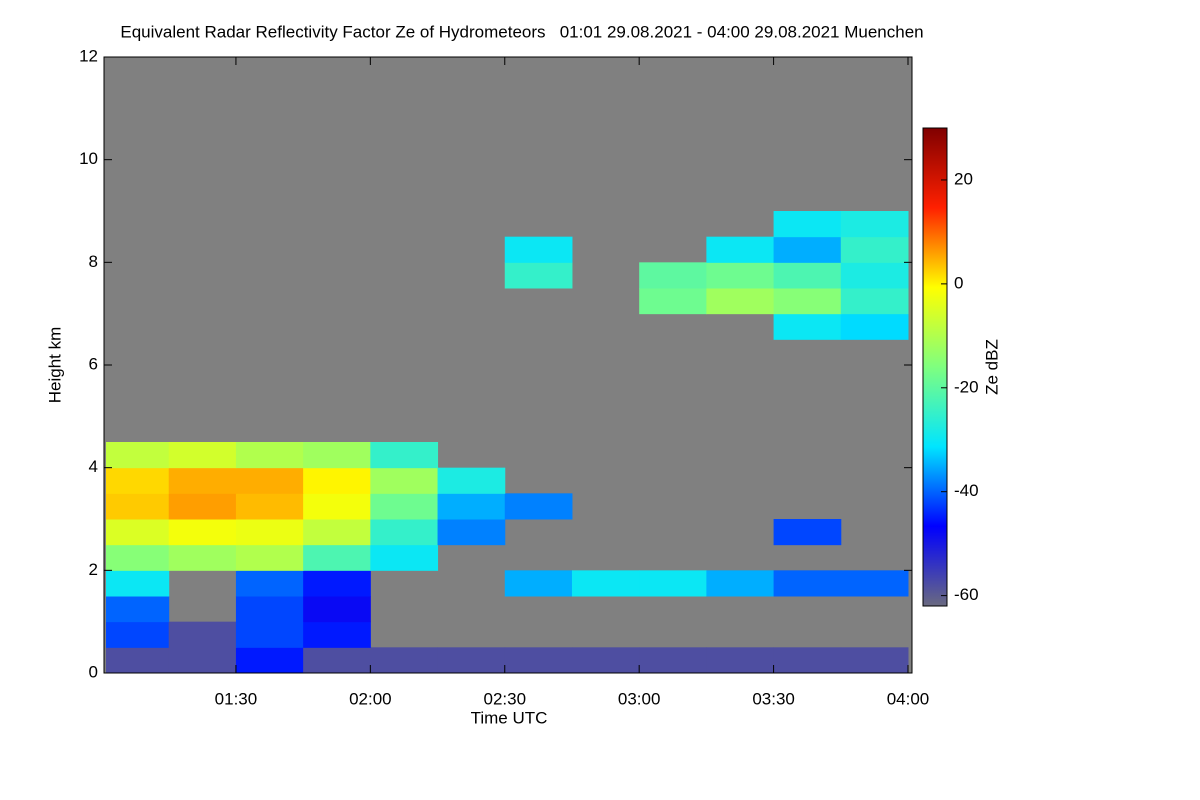 The height and width of the screenshot is (800, 1200). I want to click on colorbar-tick-label: 0, so click(958, 282).